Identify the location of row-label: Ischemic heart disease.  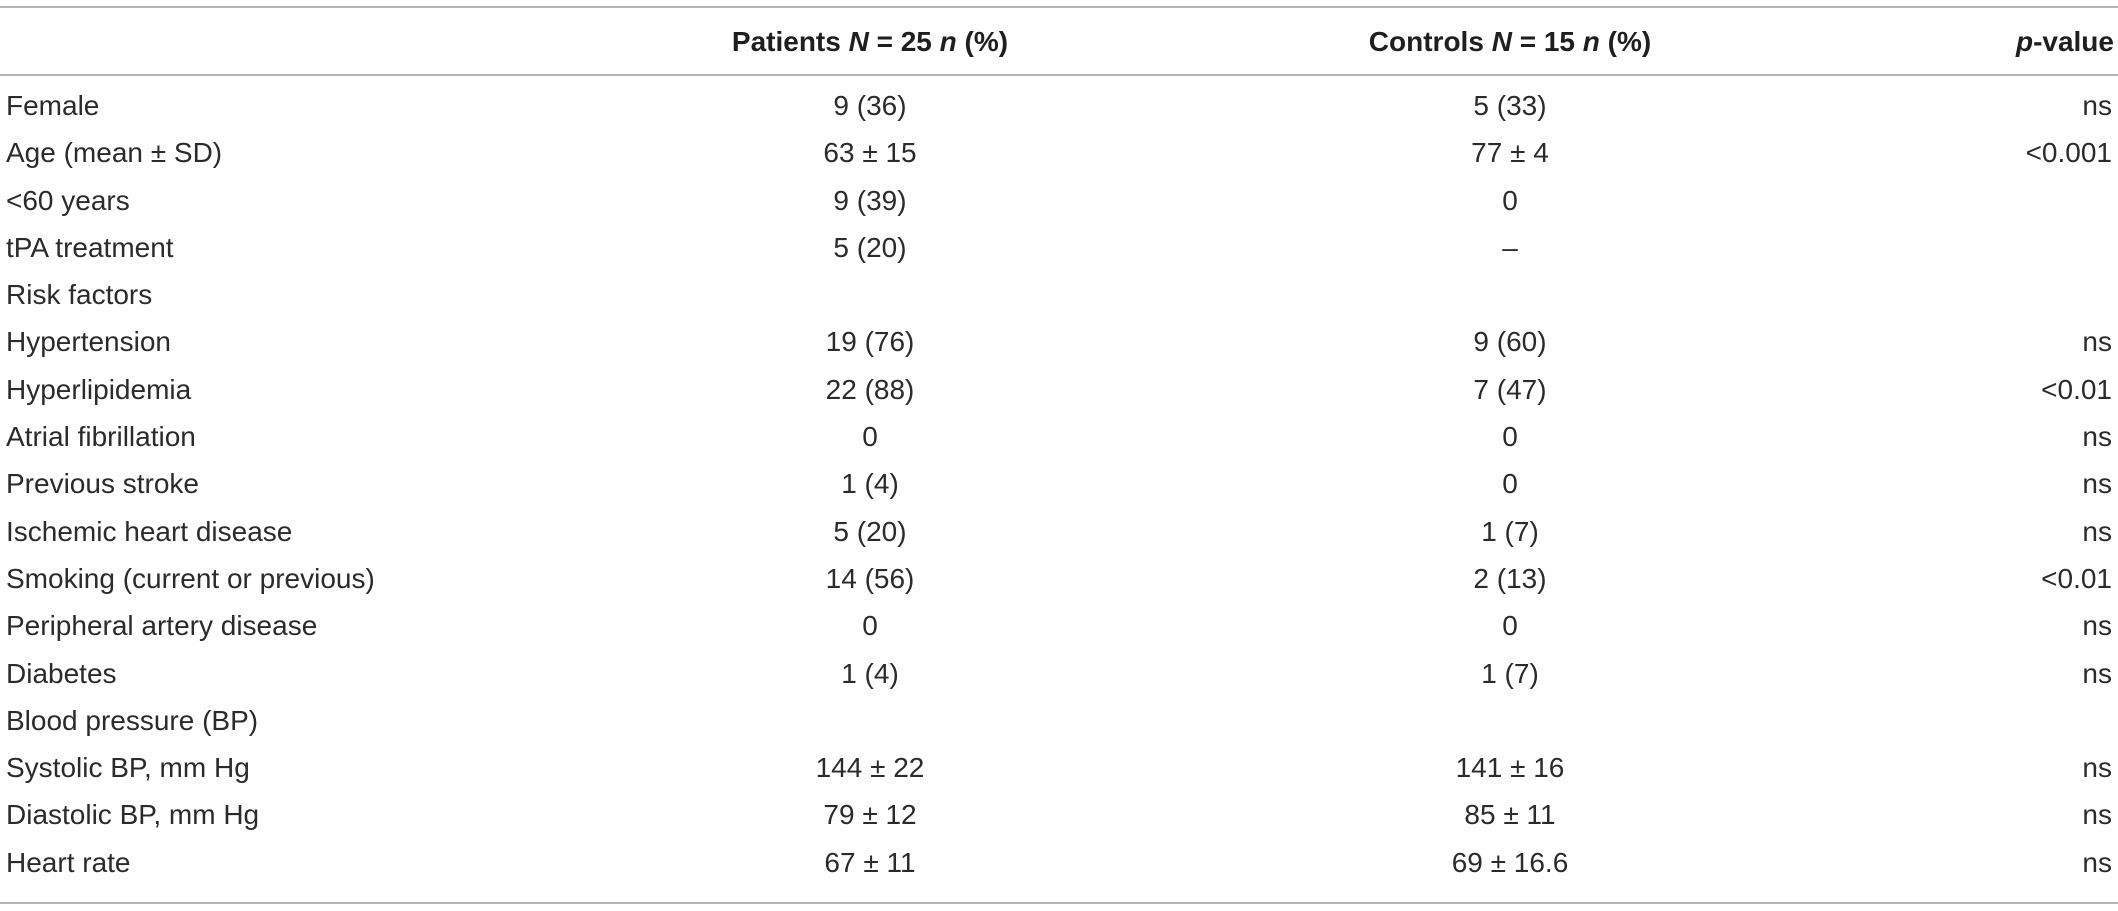
(149, 531).